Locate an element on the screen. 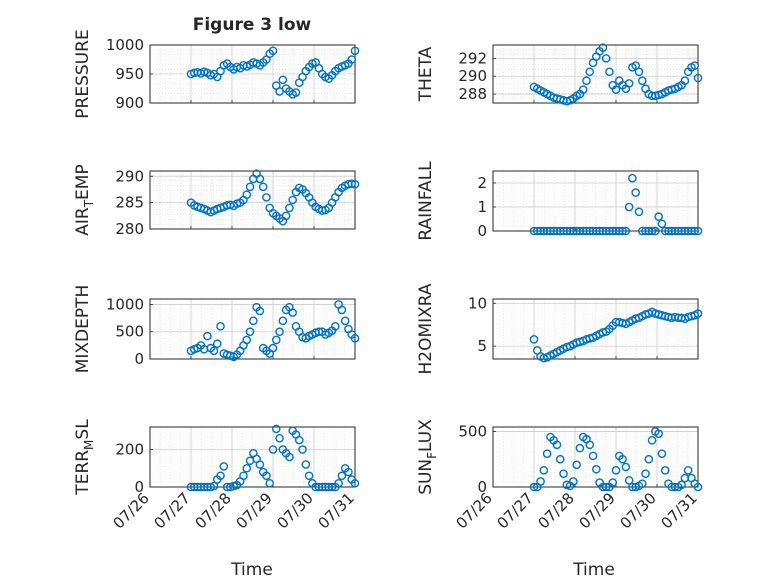 This screenshot has height=583, width=778. y-tick-label: 10 is located at coordinates (477, 303).